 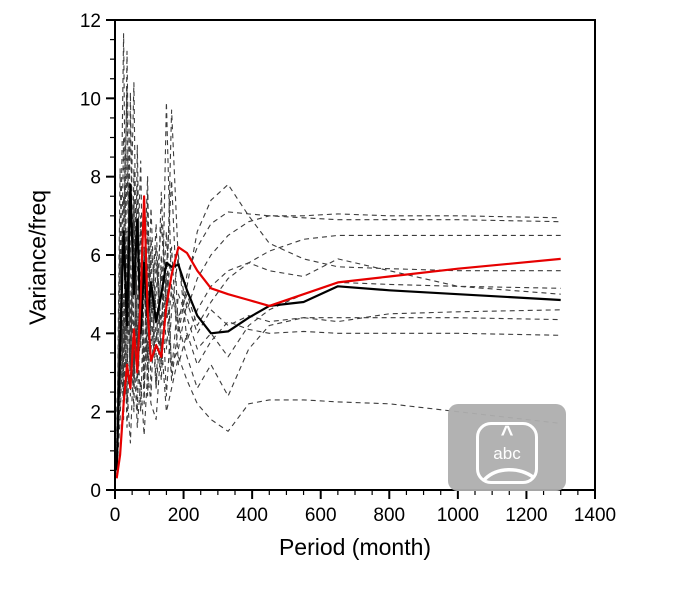 What do you see at coordinates (95, 256) in the screenshot?
I see `y-tick-label: 6` at bounding box center [95, 256].